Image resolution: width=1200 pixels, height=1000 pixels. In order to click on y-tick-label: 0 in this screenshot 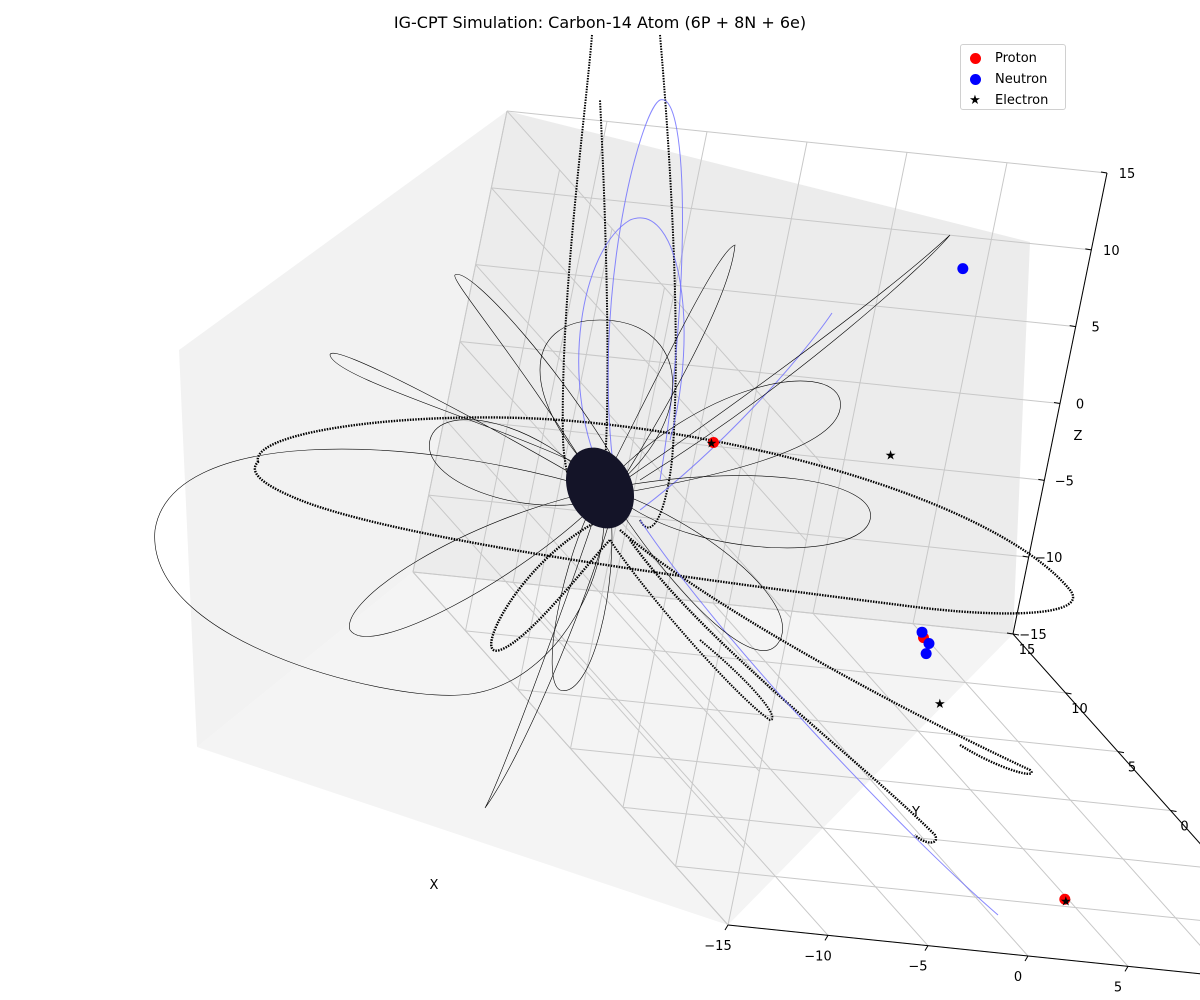, I will do `click(1184, 827)`.